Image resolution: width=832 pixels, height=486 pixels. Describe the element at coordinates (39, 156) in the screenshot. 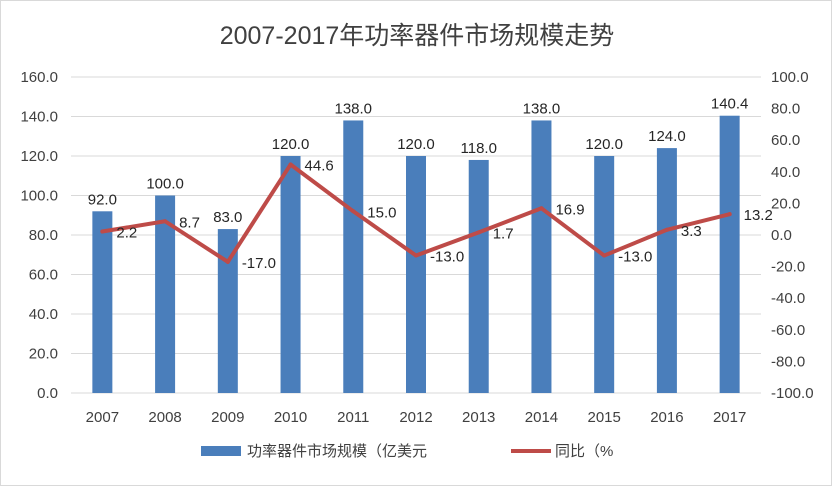

I see `y-left-tick-label: 120.0` at that location.